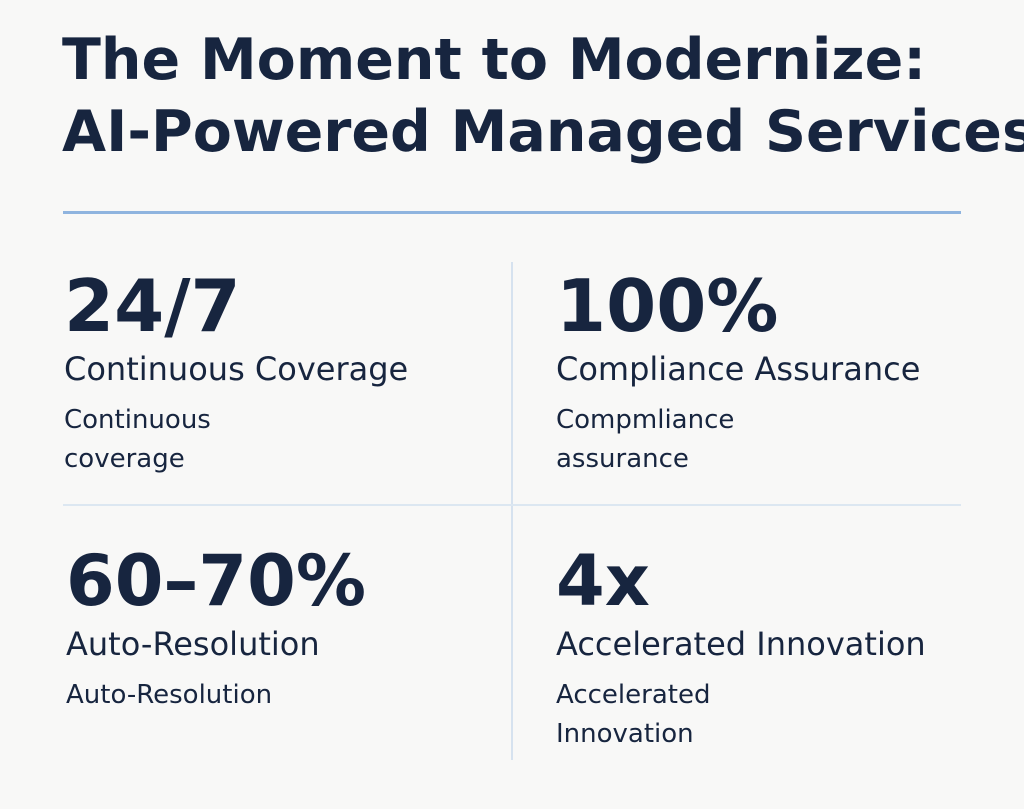 The height and width of the screenshot is (809, 1024). Describe the element at coordinates (603, 581) in the screenshot. I see `stat-value: 4x` at that location.